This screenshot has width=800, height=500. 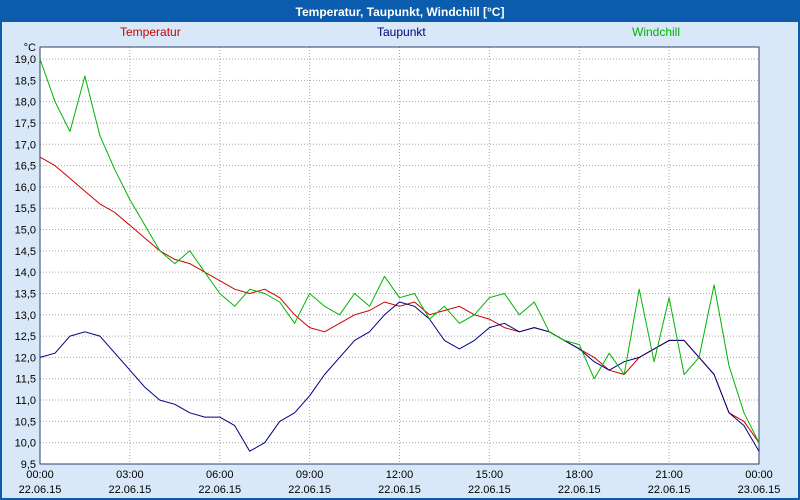 I want to click on y-tick-label: 16,0, so click(x=25, y=188).